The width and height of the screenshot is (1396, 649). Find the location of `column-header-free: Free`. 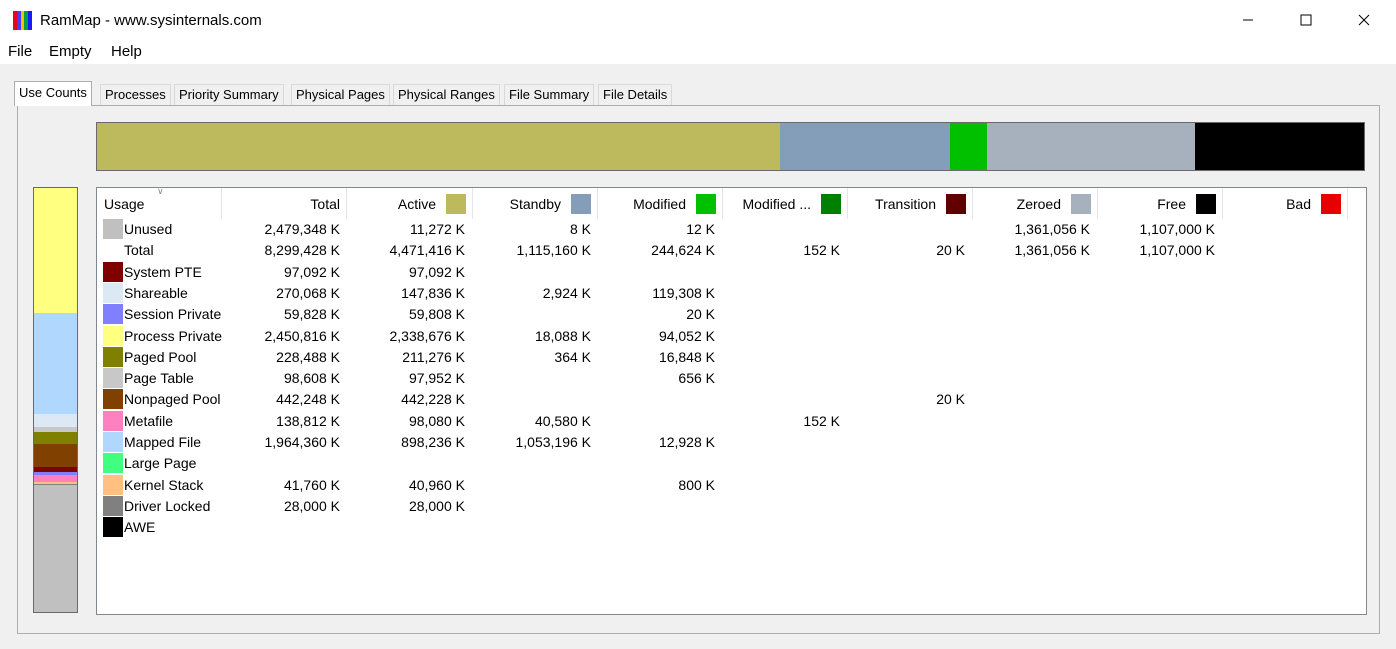

column-header-free: Free is located at coordinates (1160, 203).